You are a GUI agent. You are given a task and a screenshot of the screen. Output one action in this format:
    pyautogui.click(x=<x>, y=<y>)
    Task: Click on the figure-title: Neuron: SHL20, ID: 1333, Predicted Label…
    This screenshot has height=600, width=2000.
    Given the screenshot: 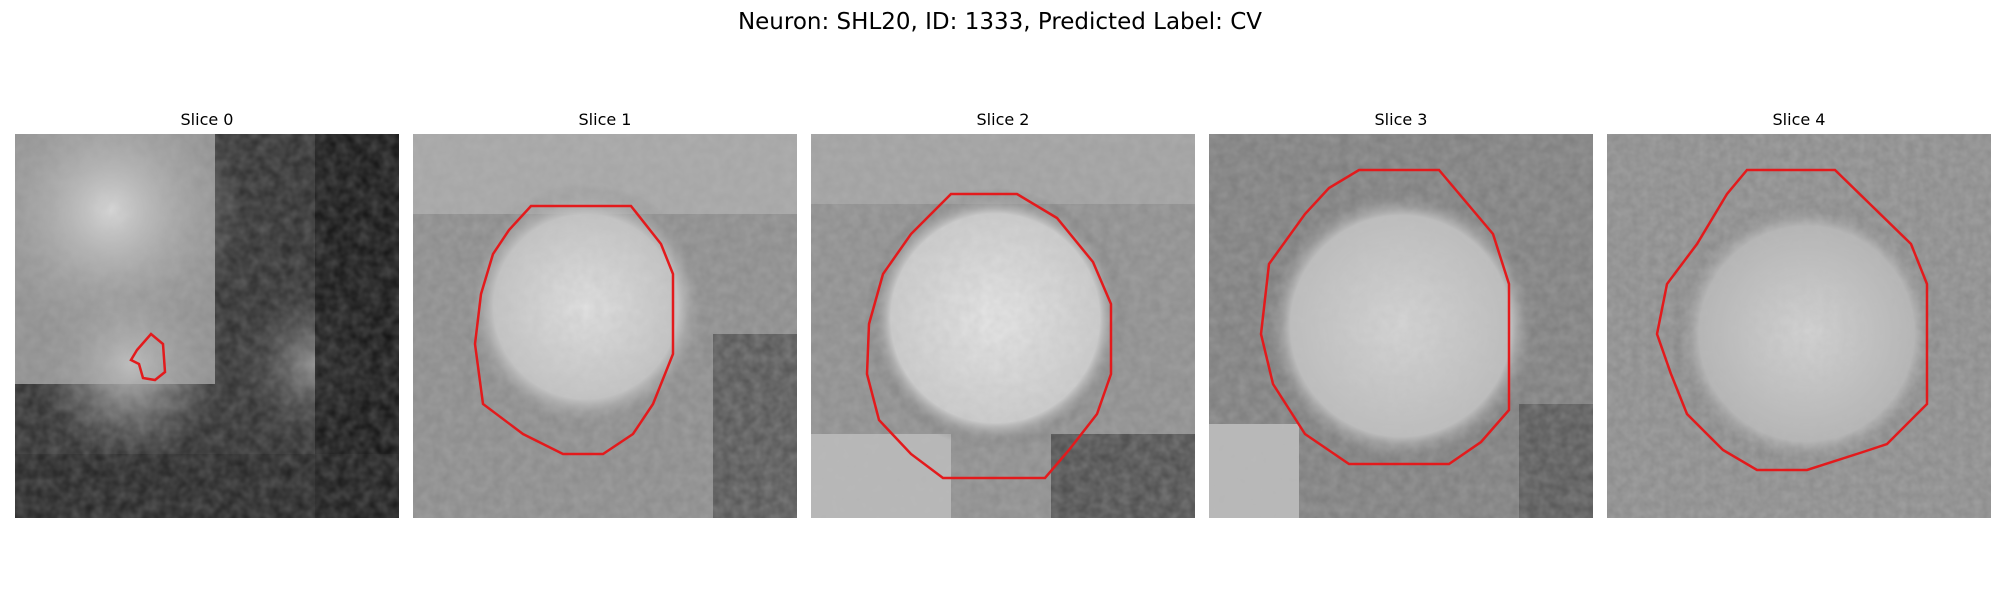 What is the action you would take?
    pyautogui.click(x=1000, y=22)
    